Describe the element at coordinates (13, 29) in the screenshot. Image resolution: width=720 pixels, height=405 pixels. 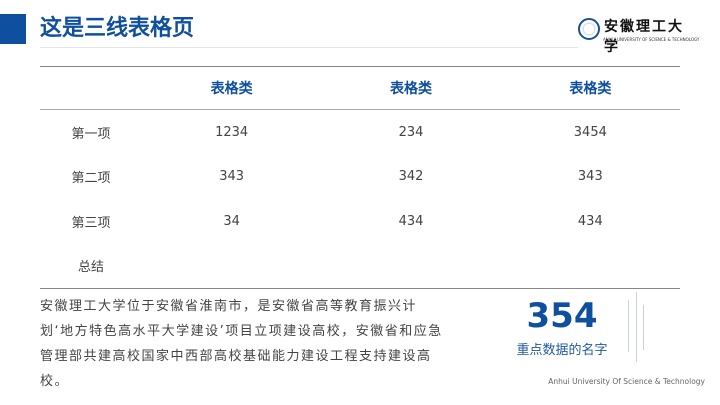
I see `title-accent-bar` at that location.